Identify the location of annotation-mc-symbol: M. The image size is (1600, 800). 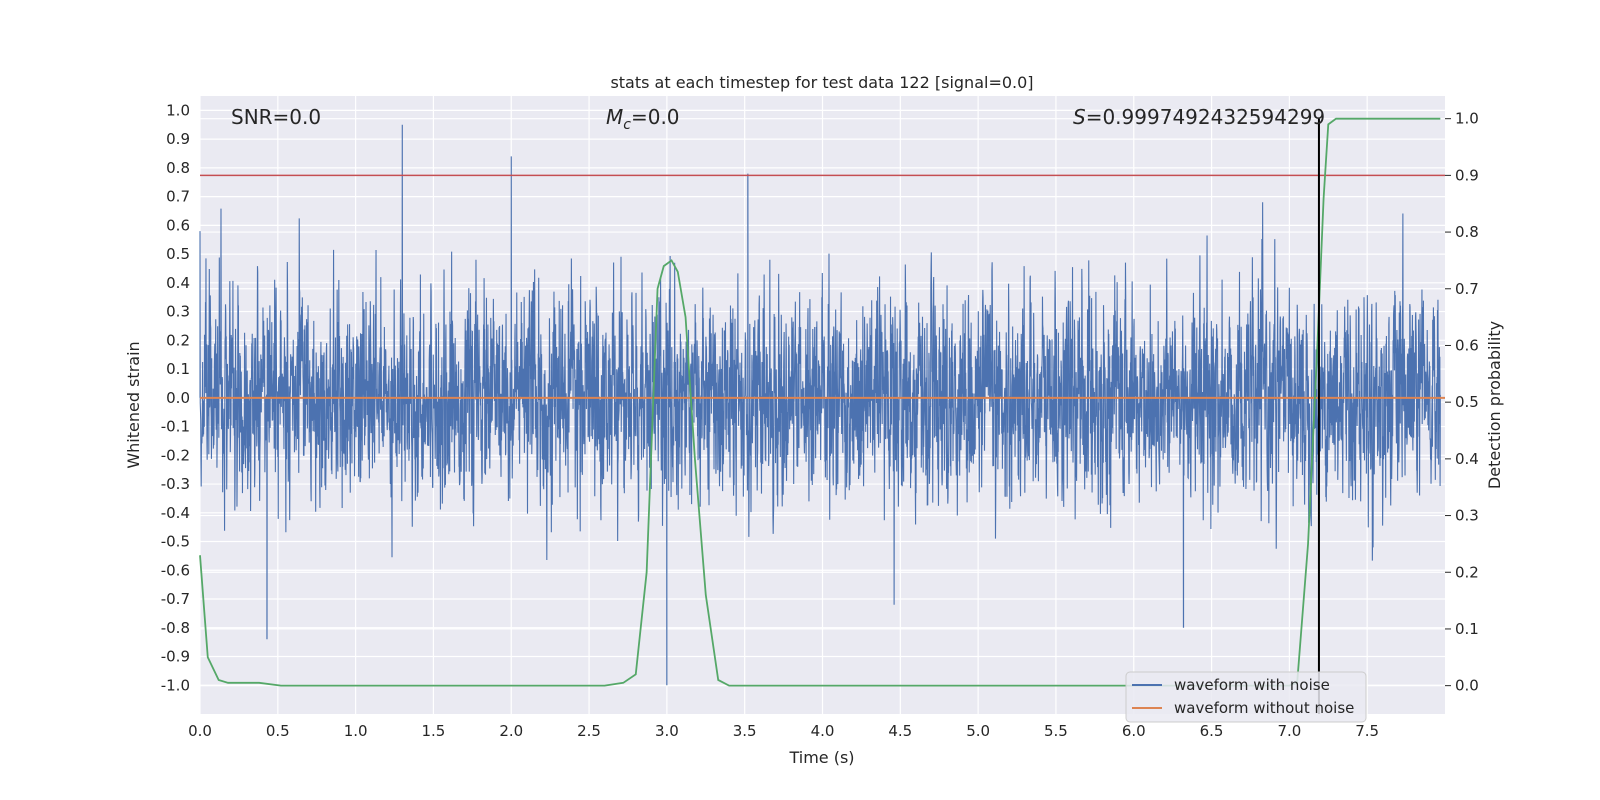
(614, 117).